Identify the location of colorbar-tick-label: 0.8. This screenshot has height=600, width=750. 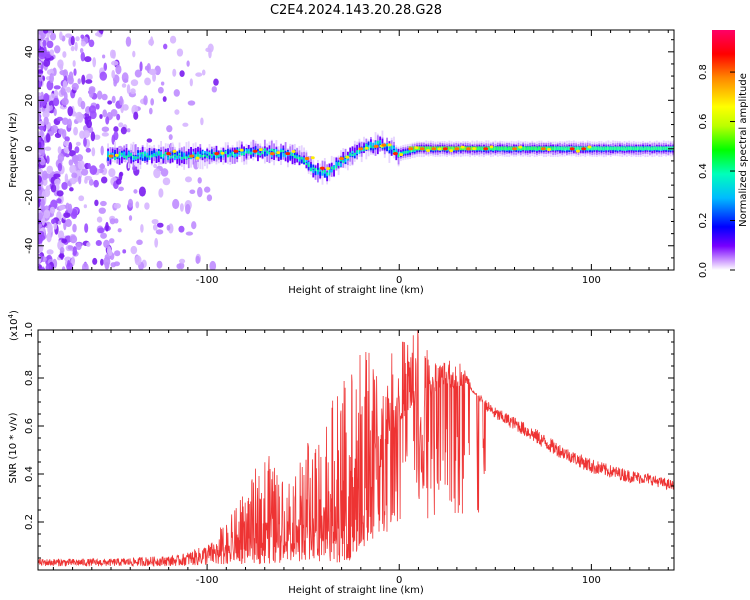
(703, 72).